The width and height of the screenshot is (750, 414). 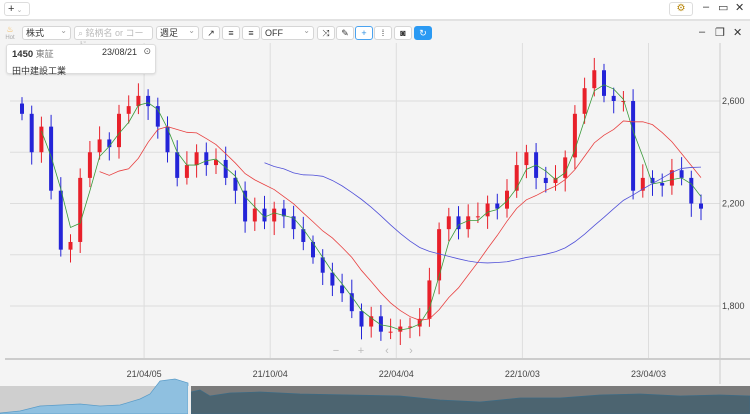 I want to click on align-left-button: ≡, so click(x=231, y=33).